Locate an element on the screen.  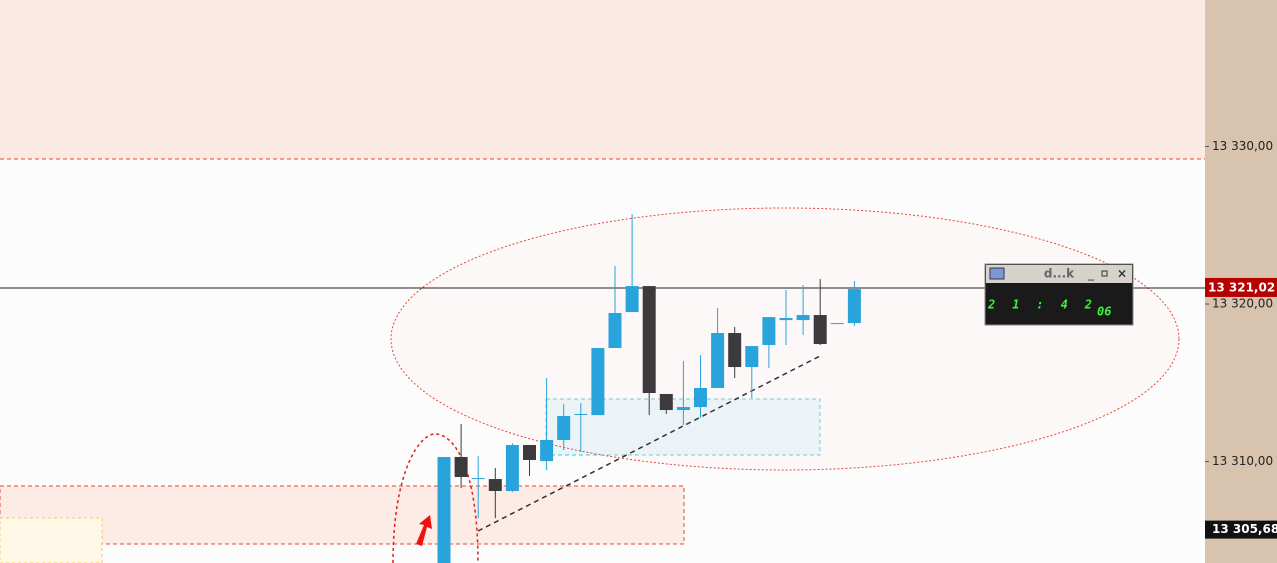
marker-price-box is located at coordinates (1241, 529).